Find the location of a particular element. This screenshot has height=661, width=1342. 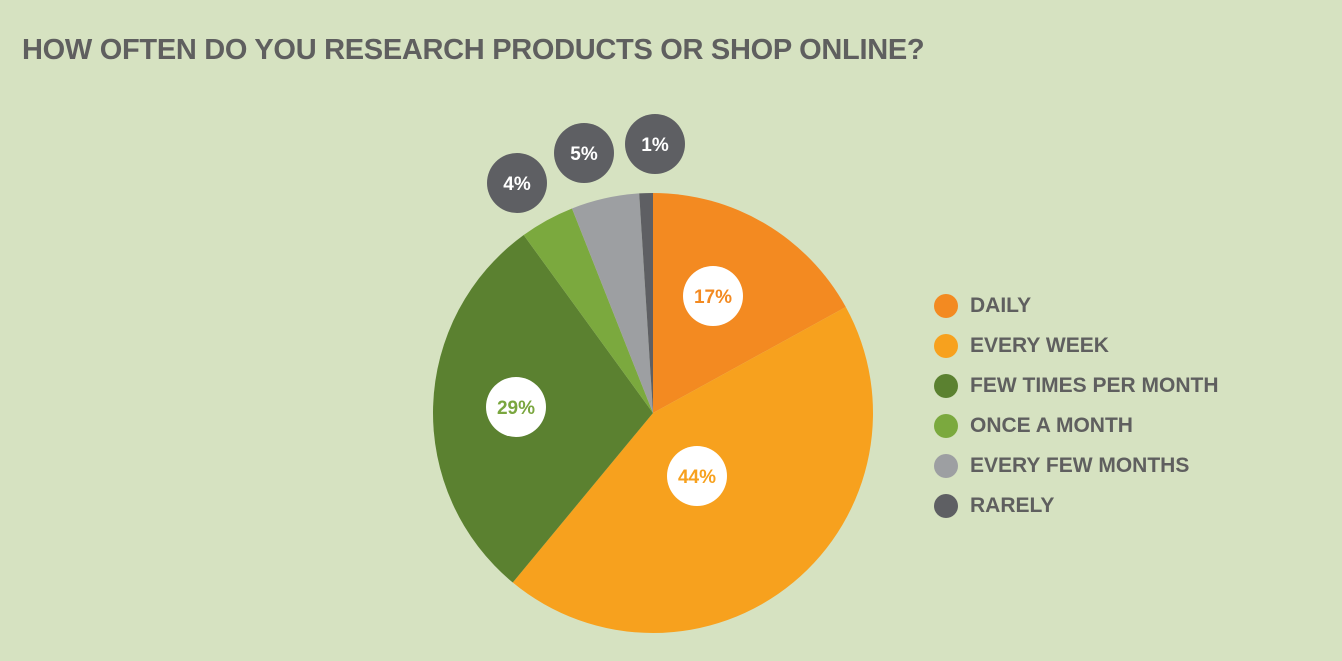

pie-slice-once-a-month is located at coordinates (588, 310).